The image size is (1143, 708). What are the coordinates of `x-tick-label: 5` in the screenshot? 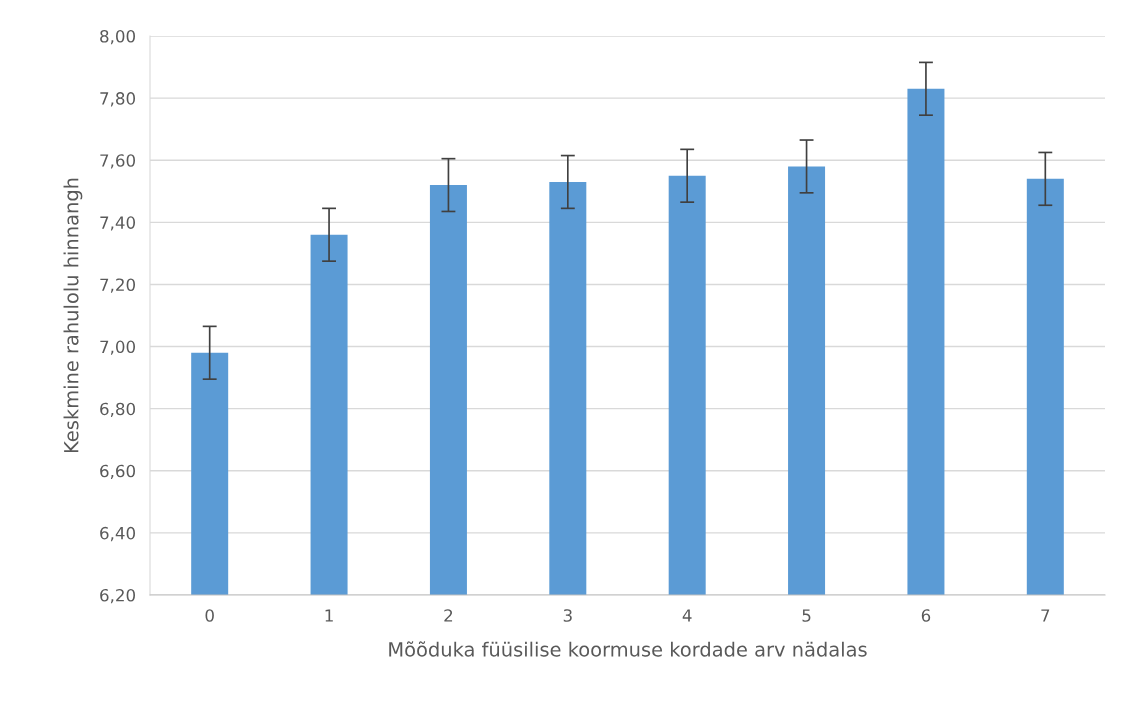 It's located at (806, 615).